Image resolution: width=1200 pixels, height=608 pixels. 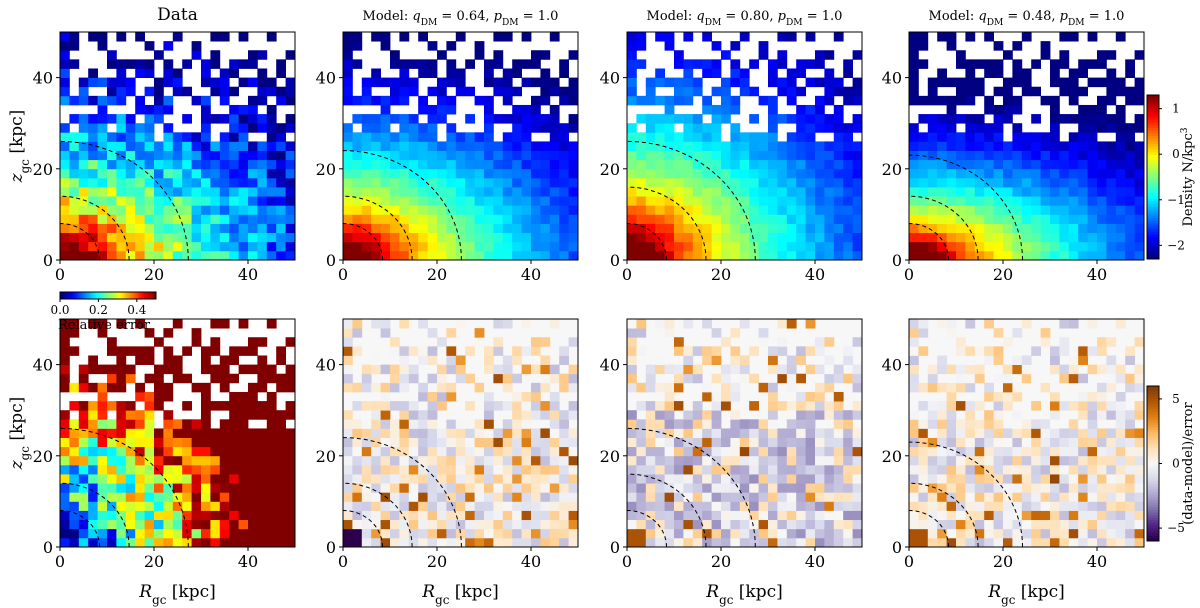 What do you see at coordinates (459, 594) in the screenshot?
I see `x-axis-label: Rgc [kpc]` at bounding box center [459, 594].